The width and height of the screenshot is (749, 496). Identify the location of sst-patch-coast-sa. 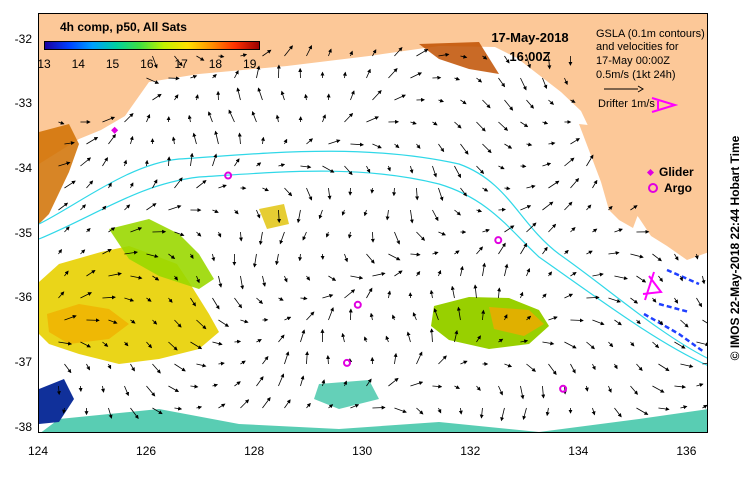
(459, 58).